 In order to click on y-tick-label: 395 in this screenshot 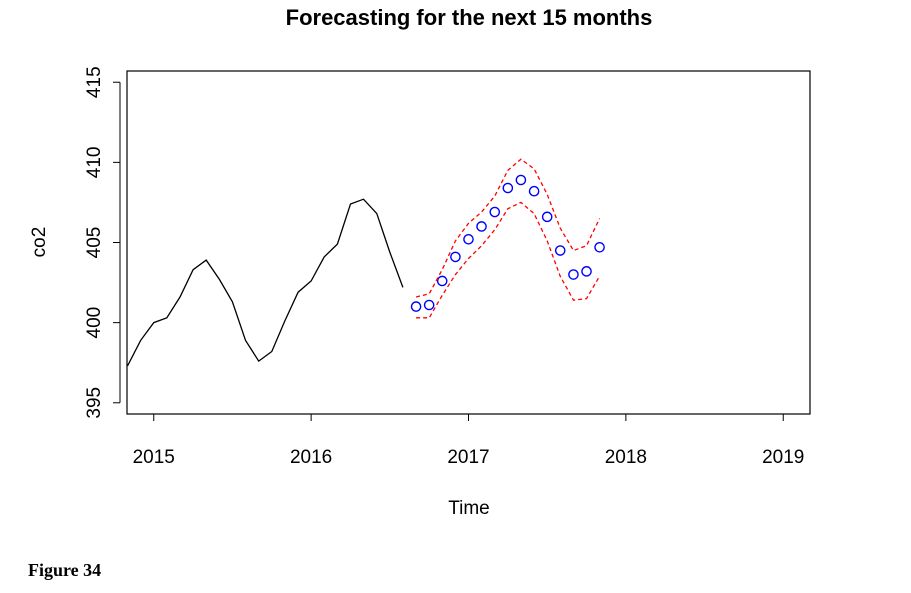, I will do `click(94, 403)`.